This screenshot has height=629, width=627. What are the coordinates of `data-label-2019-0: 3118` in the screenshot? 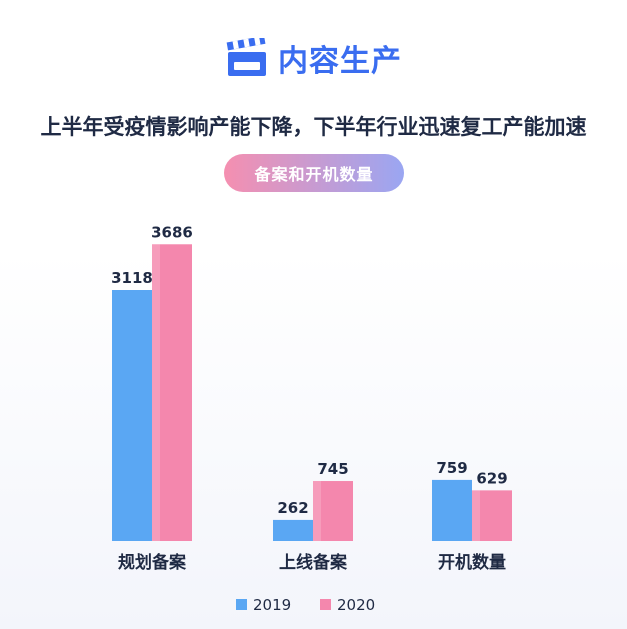 It's located at (132, 278).